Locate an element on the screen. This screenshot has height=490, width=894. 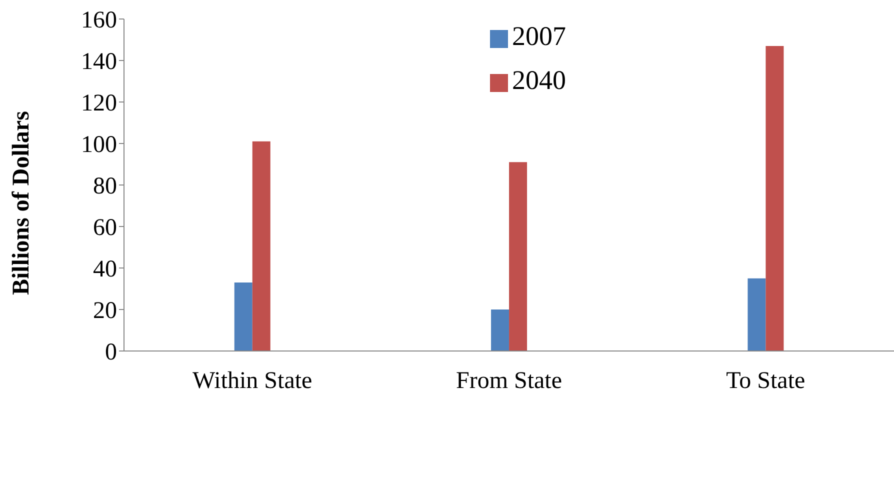
legend-label: 2007 is located at coordinates (539, 36).